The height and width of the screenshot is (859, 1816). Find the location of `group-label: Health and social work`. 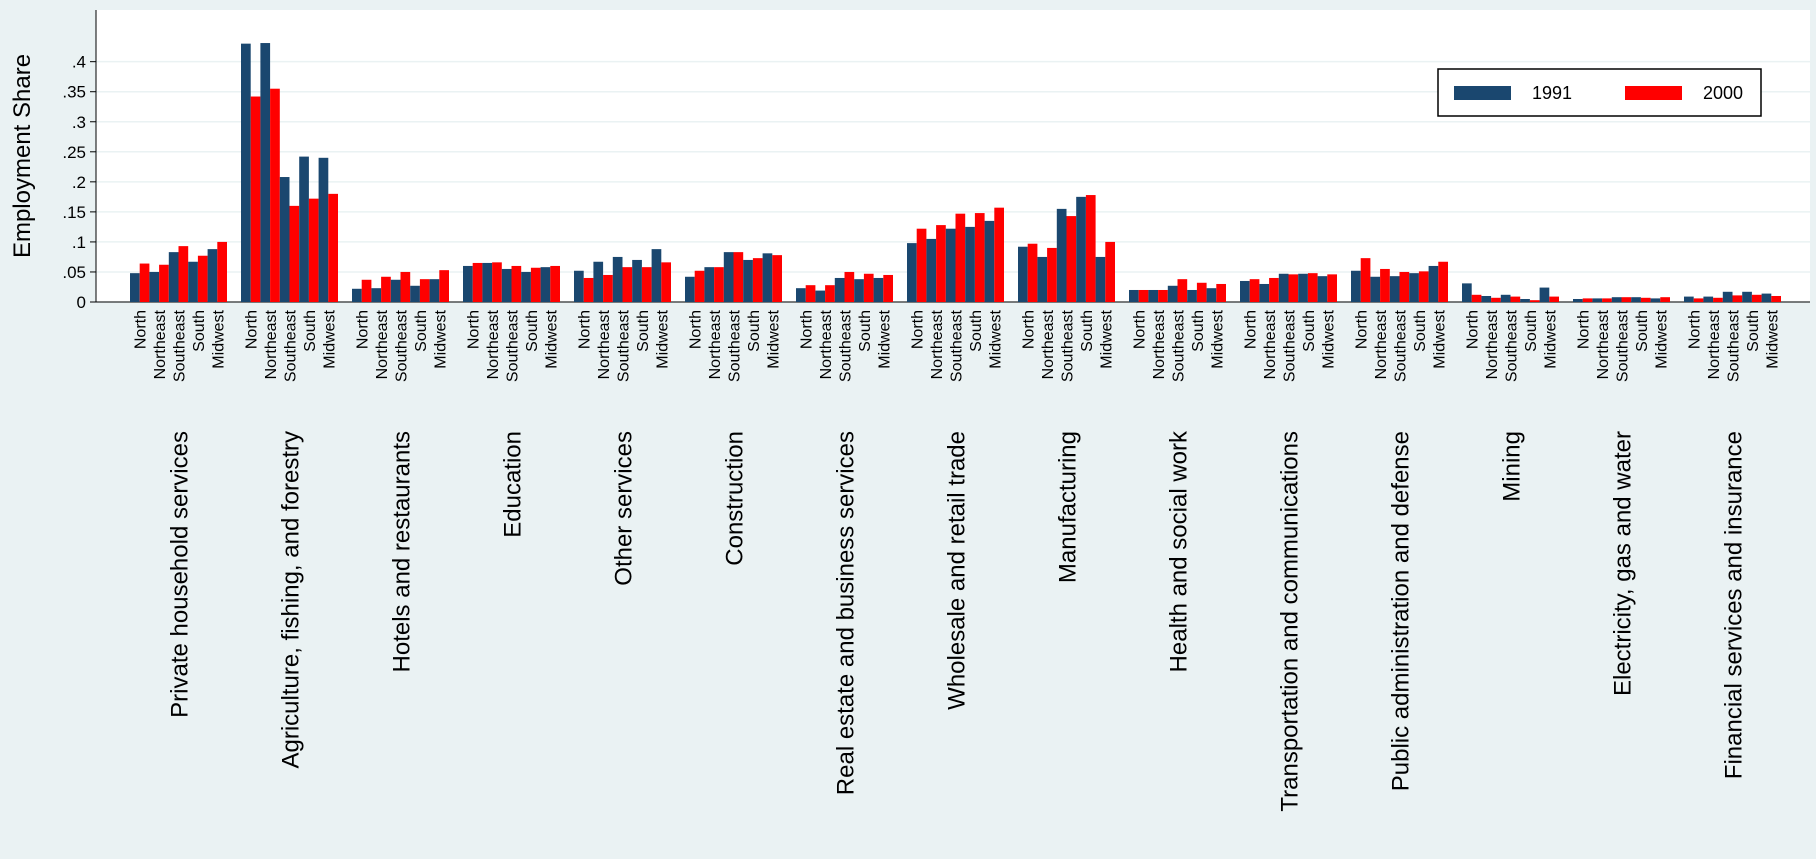

group-label: Health and social work is located at coordinates (1179, 551).